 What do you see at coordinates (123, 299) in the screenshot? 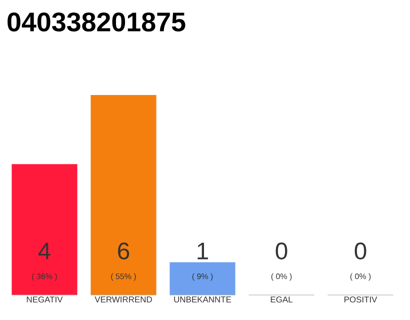
I see `x-tick-label: VERWIRREND` at bounding box center [123, 299].